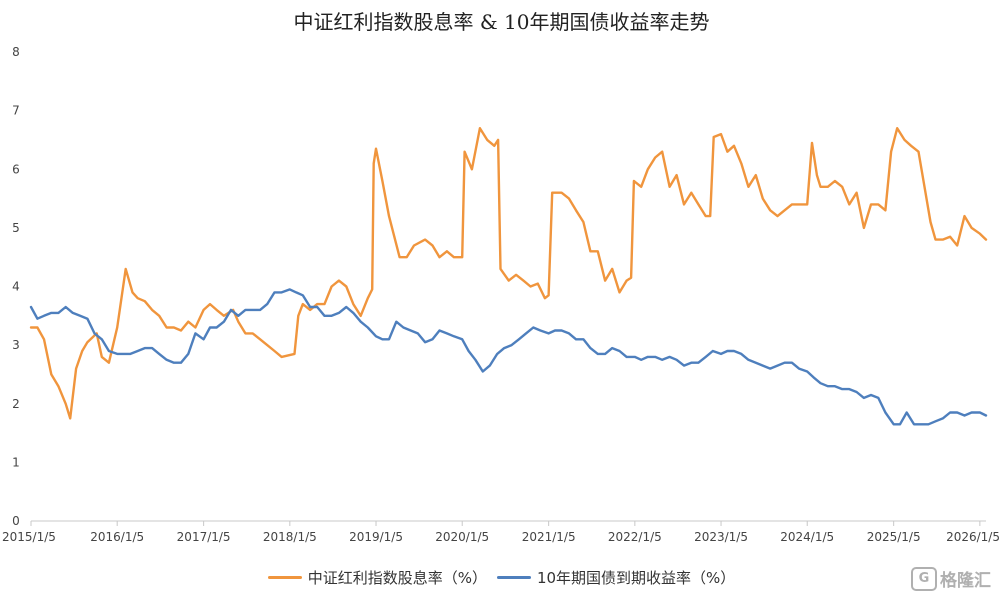  What do you see at coordinates (462, 537) in the screenshot?
I see `x-tick-label-5: 2020/1/5` at bounding box center [462, 537].